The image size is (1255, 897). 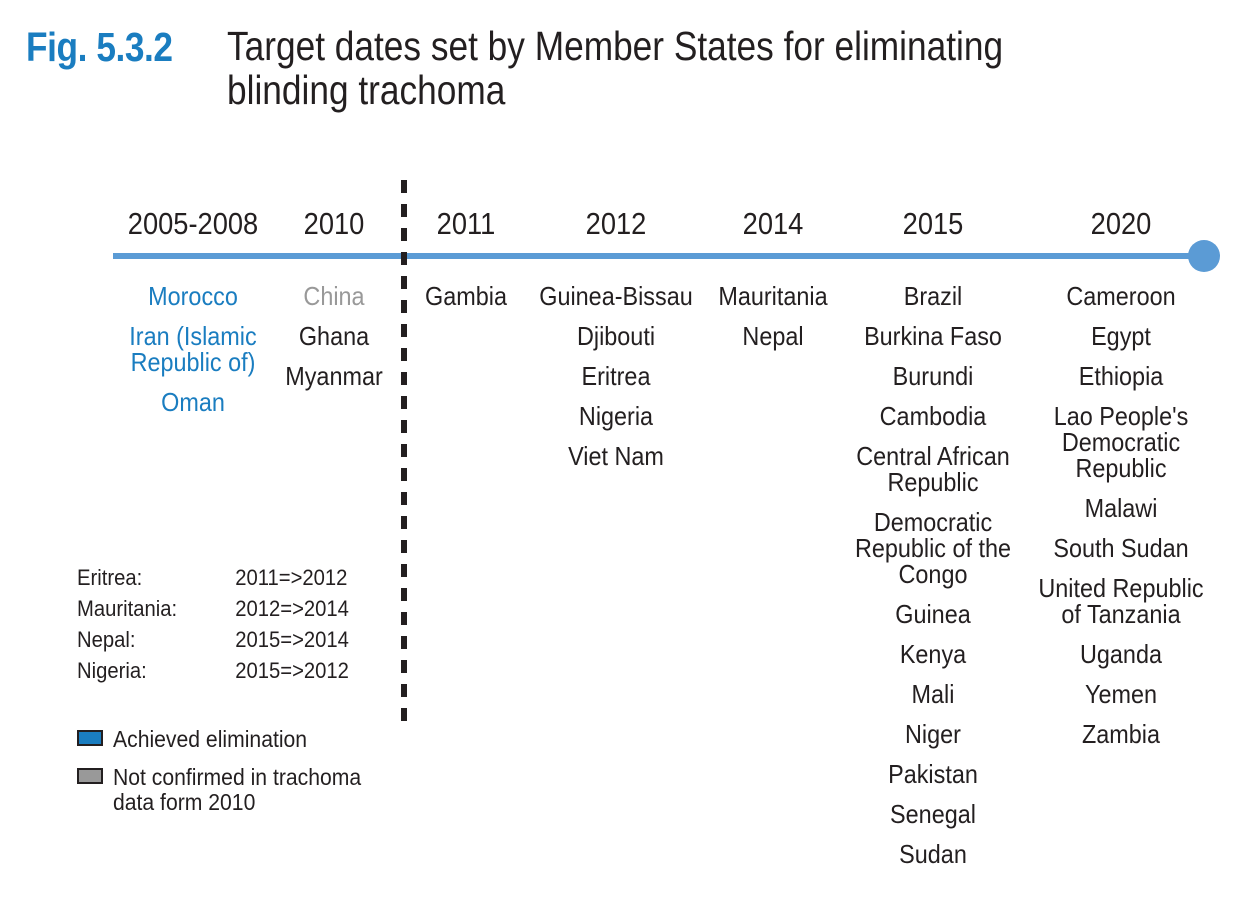 I want to click on country-label: Ghana, so click(x=334, y=336).